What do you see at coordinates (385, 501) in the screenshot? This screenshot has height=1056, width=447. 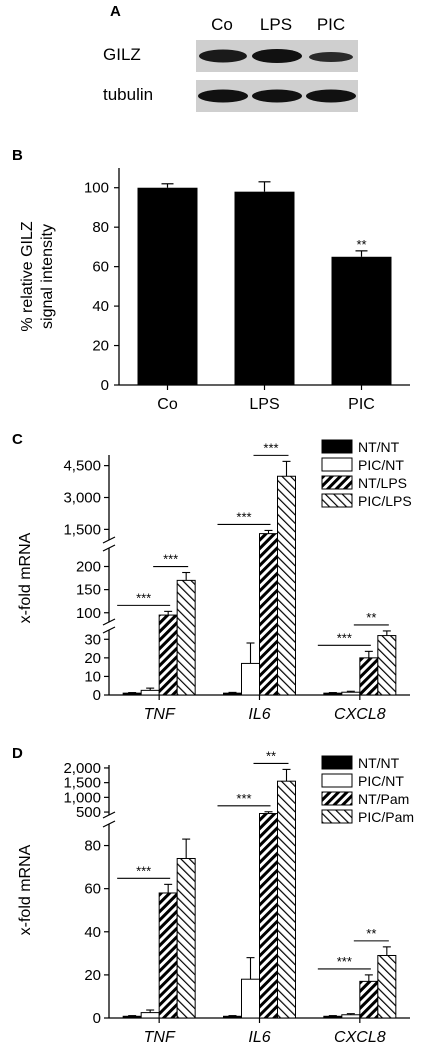 I see `legend-label: PIC/LPS` at bounding box center [385, 501].